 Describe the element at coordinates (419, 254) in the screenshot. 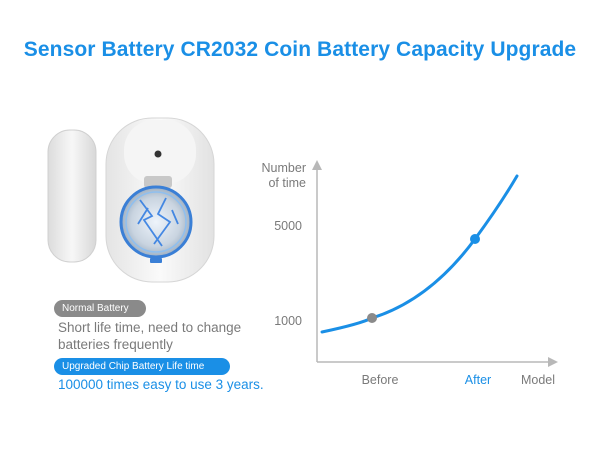

I see `capacity-curve` at that location.